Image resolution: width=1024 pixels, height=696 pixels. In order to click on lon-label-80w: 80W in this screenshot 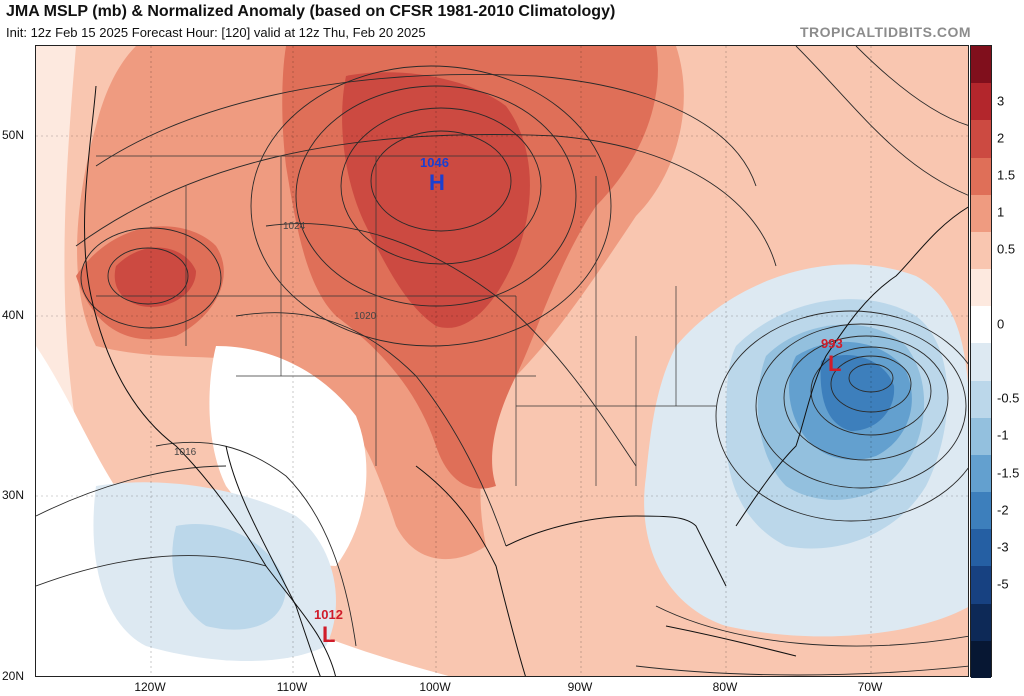, I will do `click(725, 687)`.